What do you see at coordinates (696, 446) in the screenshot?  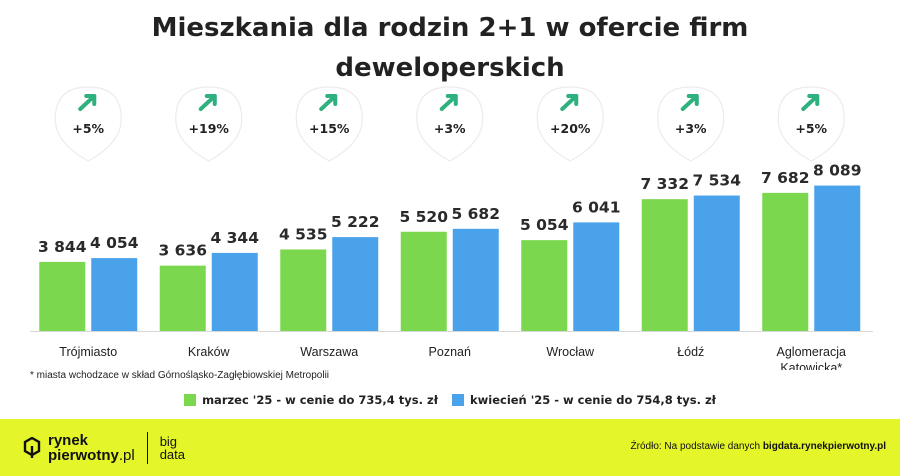 I see `source-prefix: Źródło: Na podstawie danych` at bounding box center [696, 446].